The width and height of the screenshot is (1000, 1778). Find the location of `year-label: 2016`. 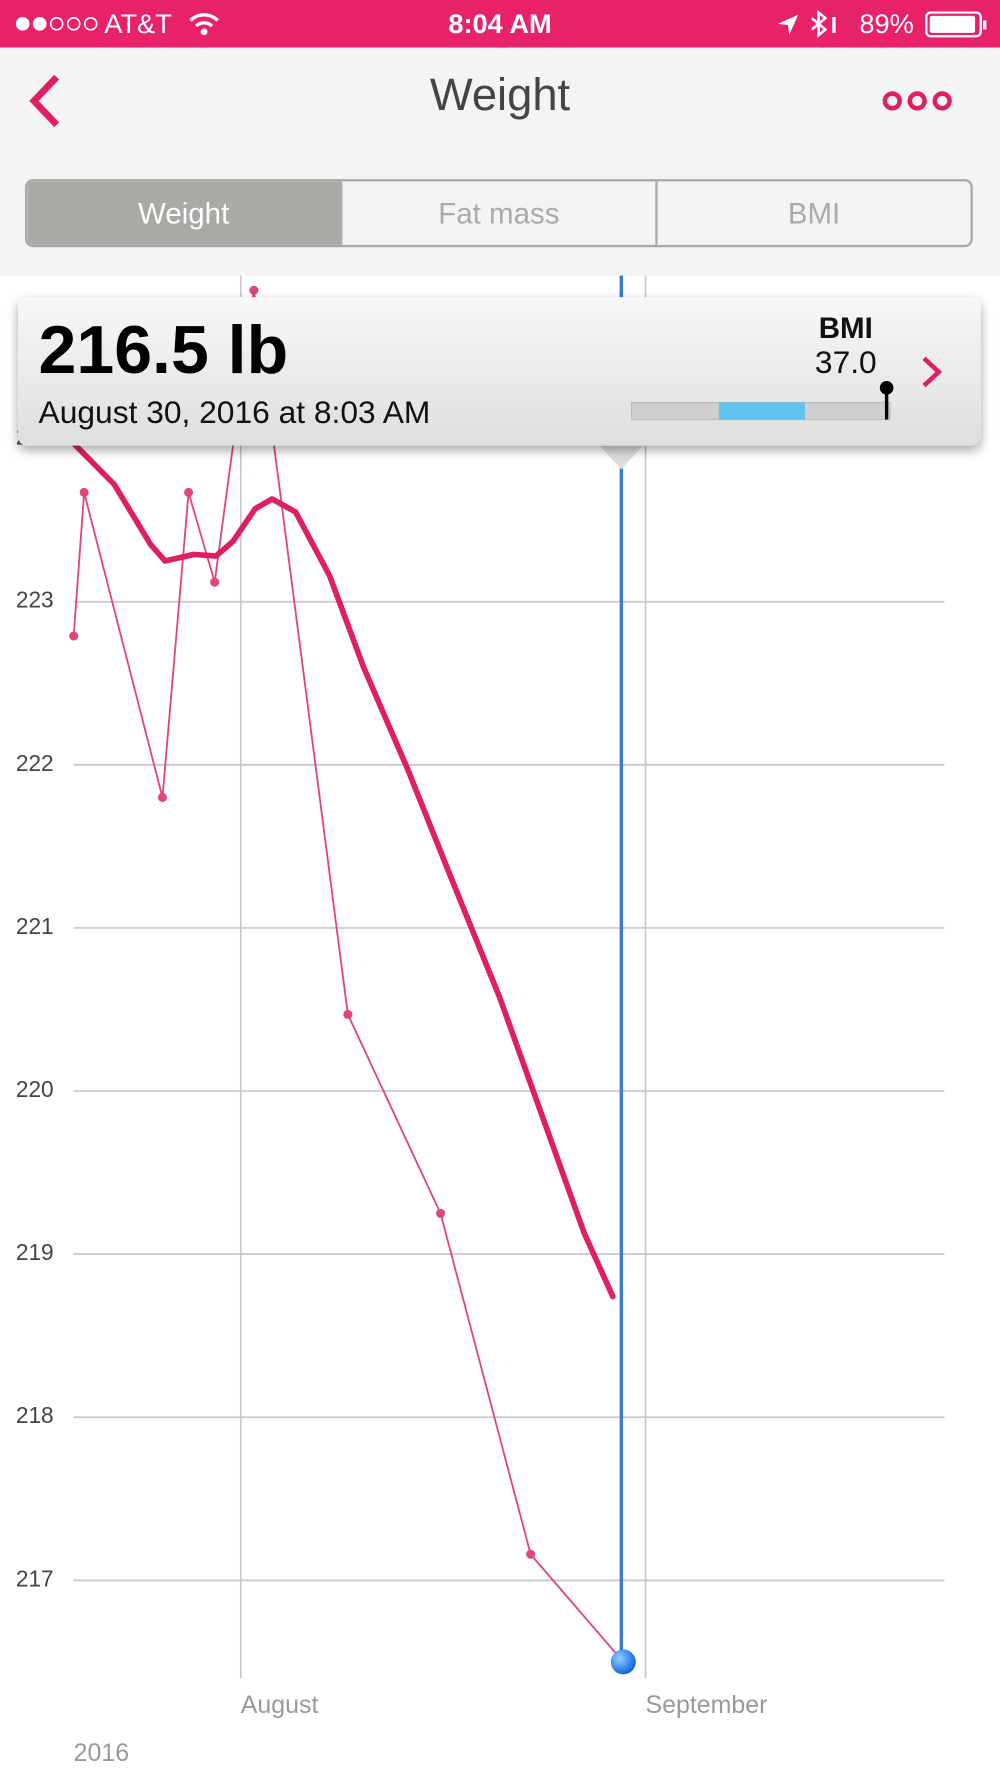

year-label: 2016 is located at coordinates (101, 1753).